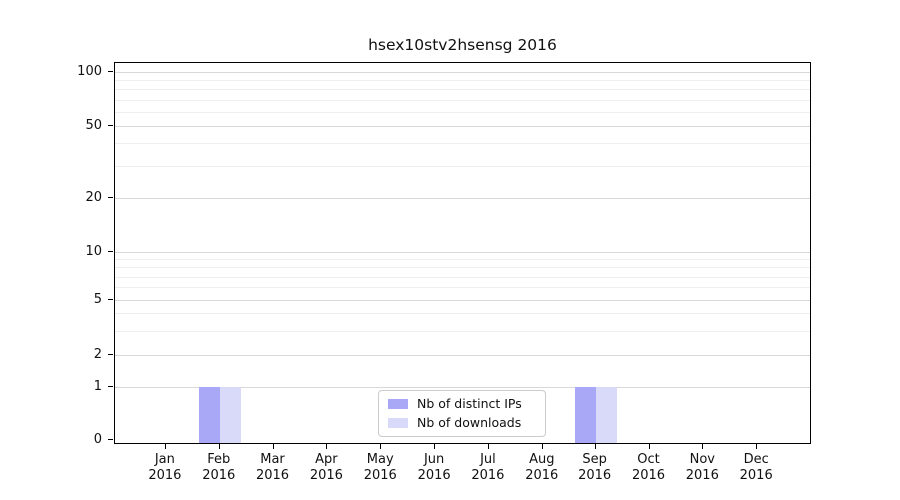 The width and height of the screenshot is (900, 500). Describe the element at coordinates (756, 467) in the screenshot. I see `x-tick-label-11: Dec 2016` at that location.